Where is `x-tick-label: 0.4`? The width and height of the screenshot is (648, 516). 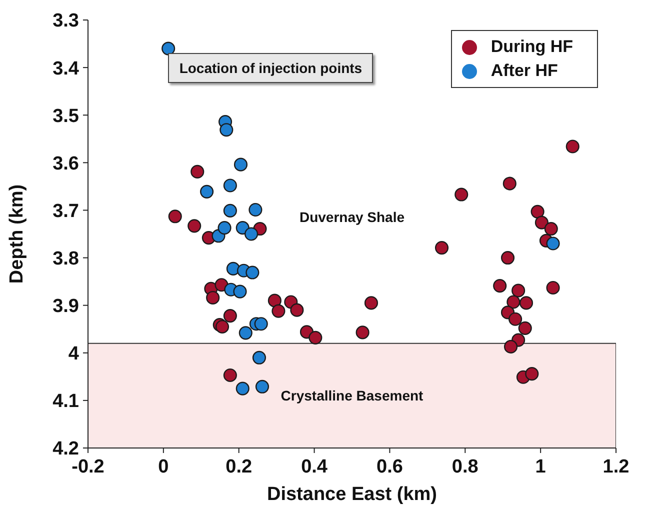
x-tick-label: 0.4 is located at coordinates (314, 467).